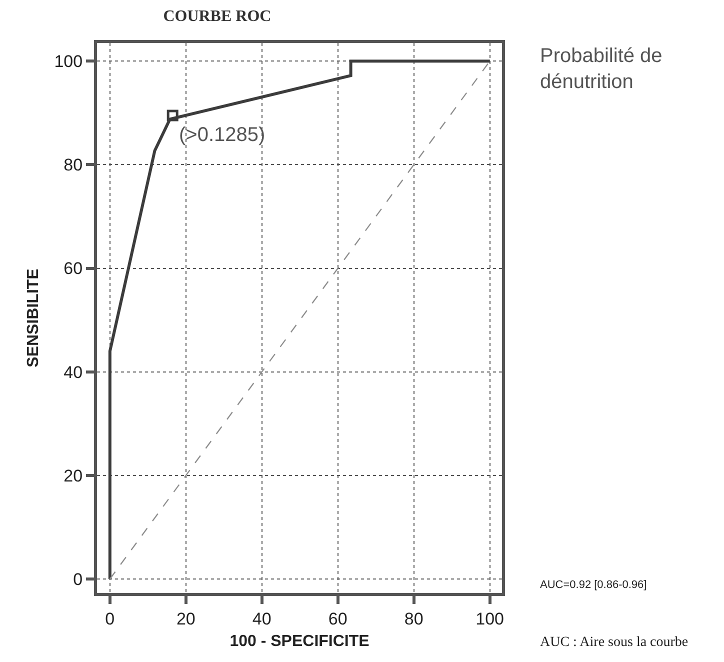 The width and height of the screenshot is (724, 662). What do you see at coordinates (73, 372) in the screenshot?
I see `y-tick-label: 40` at bounding box center [73, 372].